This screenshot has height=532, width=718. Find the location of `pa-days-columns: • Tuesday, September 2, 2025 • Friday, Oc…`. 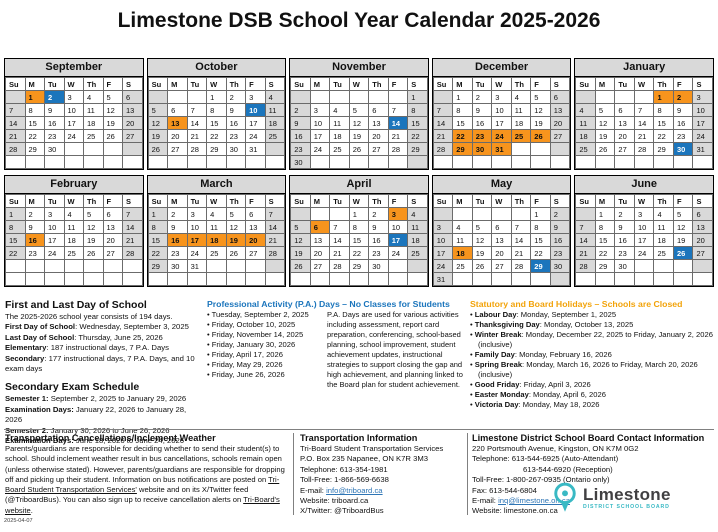

pa-days-columns: • Tuesday, September 2, 2025 • Friday, Oc… is located at coordinates (337, 350).